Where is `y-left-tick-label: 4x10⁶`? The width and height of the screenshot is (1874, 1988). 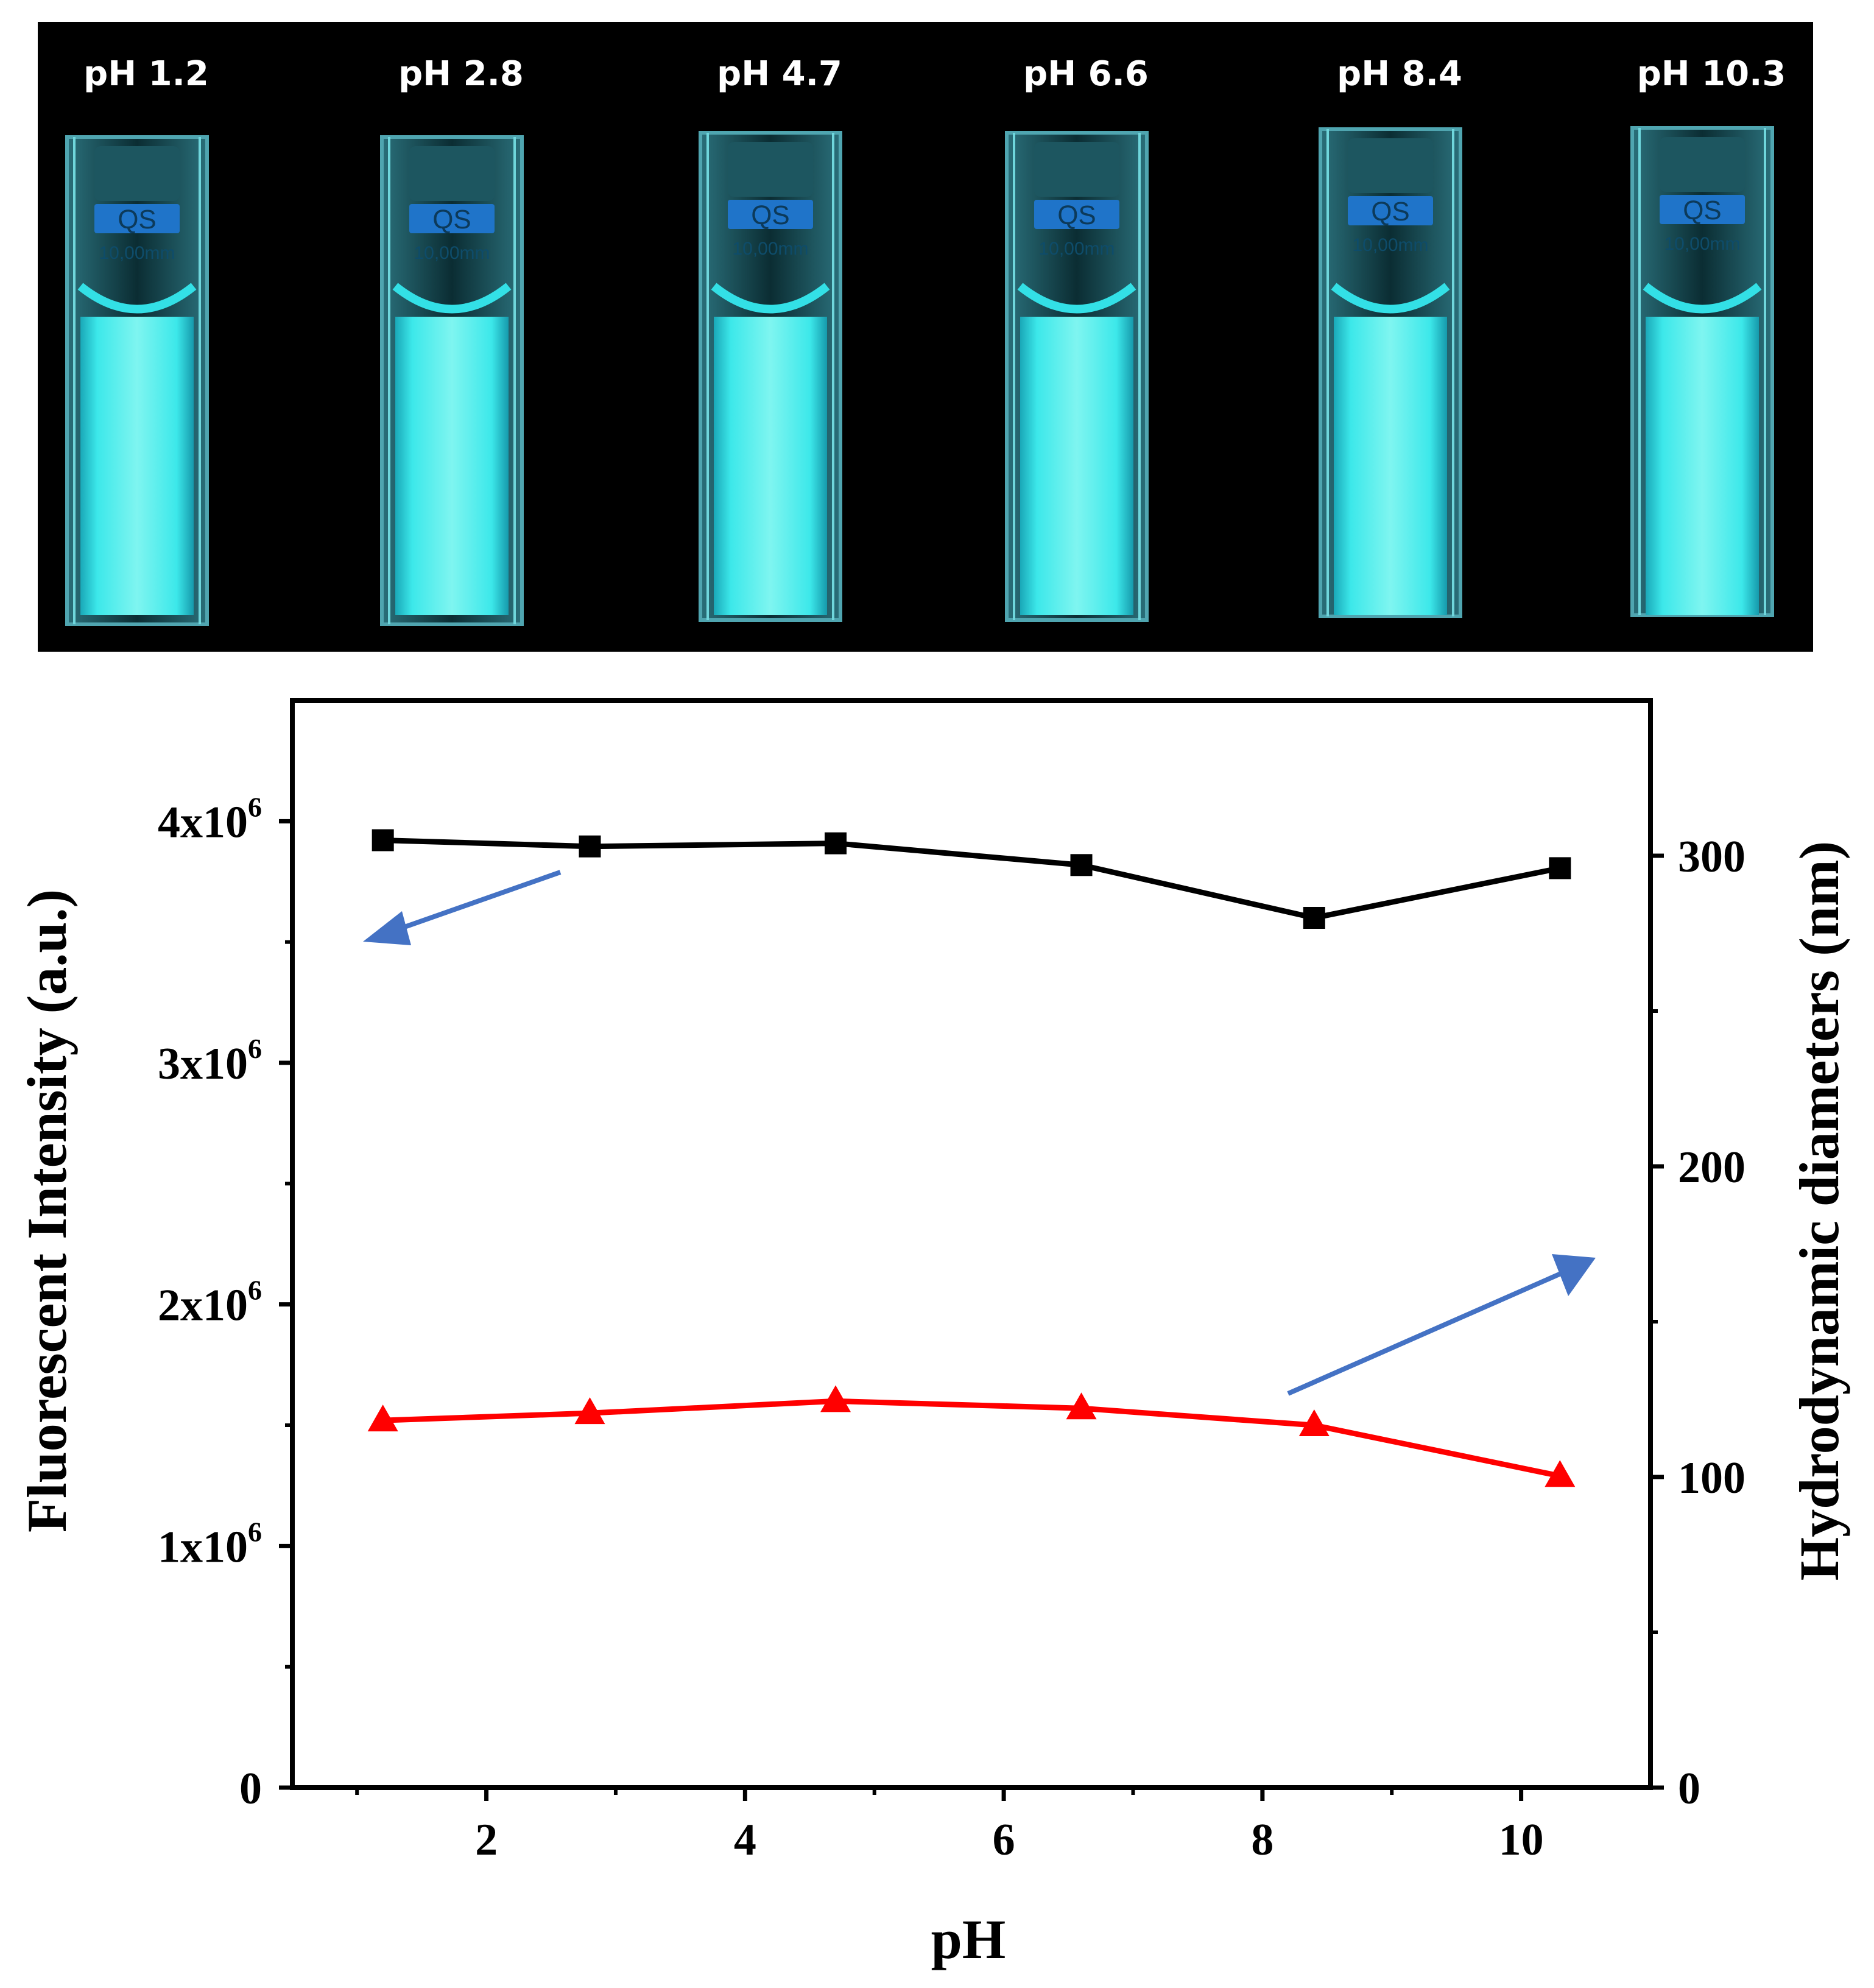
y-left-tick-label: 4x10⁶ is located at coordinates (210, 819).